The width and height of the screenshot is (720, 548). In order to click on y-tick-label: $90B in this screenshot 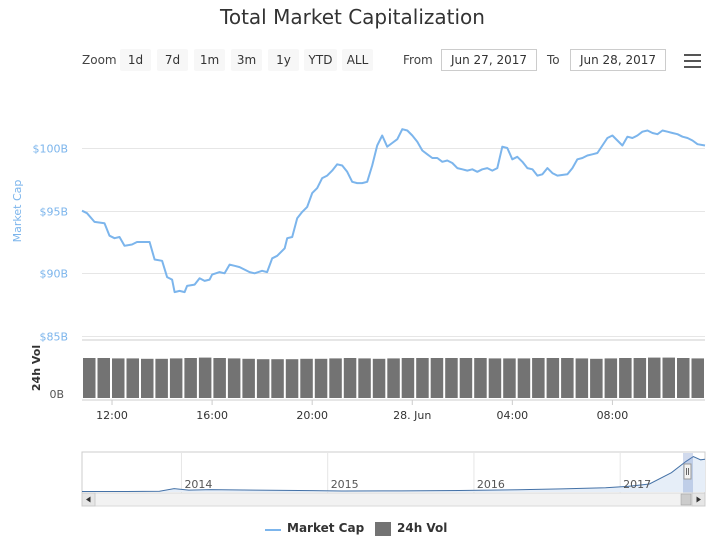, I will do `click(53, 274)`.